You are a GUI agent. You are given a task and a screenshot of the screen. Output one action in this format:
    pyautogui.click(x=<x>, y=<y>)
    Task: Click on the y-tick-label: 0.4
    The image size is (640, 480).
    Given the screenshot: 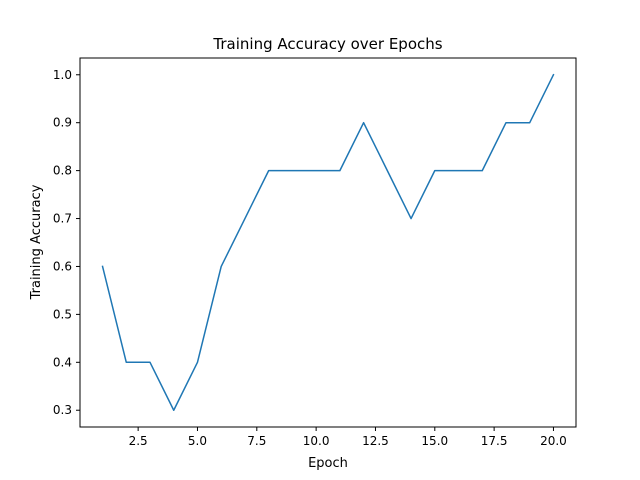 What is the action you would take?
    pyautogui.click(x=62, y=362)
    